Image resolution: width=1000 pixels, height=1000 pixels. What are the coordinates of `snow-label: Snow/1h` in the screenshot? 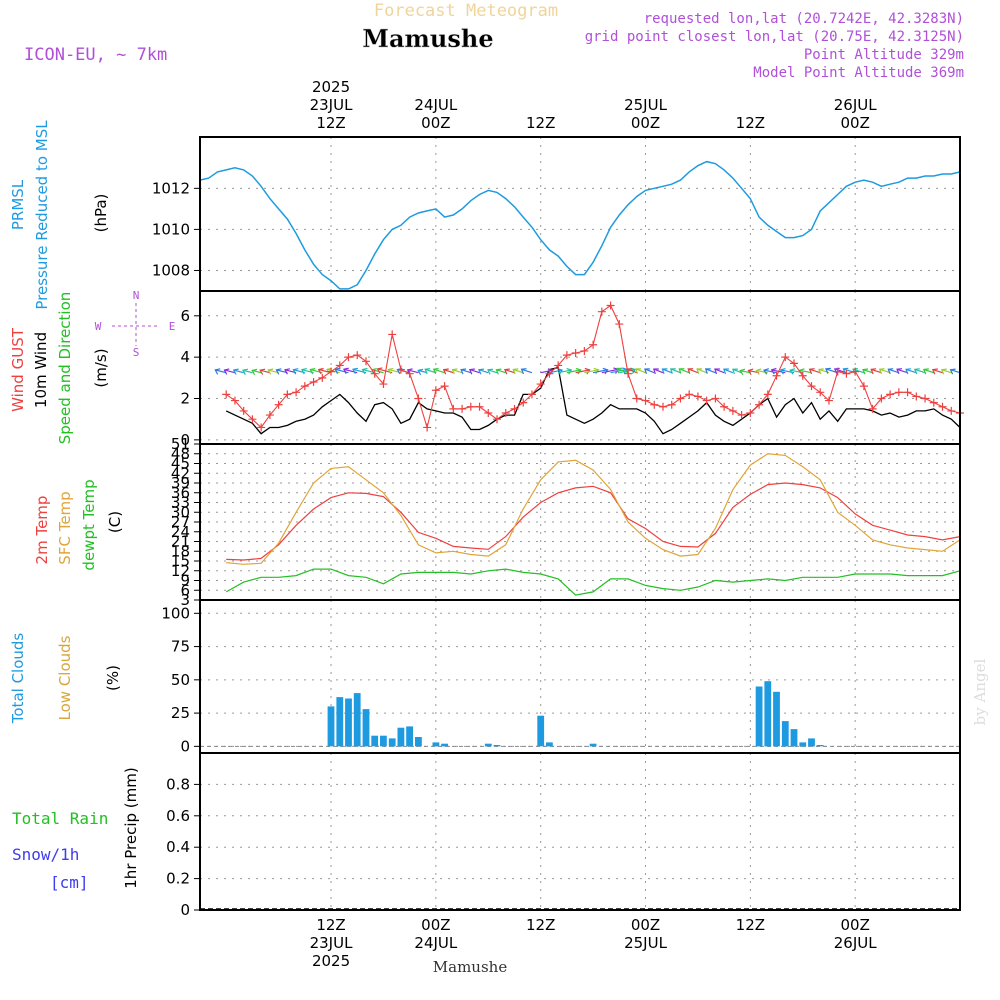 It's located at (45, 854).